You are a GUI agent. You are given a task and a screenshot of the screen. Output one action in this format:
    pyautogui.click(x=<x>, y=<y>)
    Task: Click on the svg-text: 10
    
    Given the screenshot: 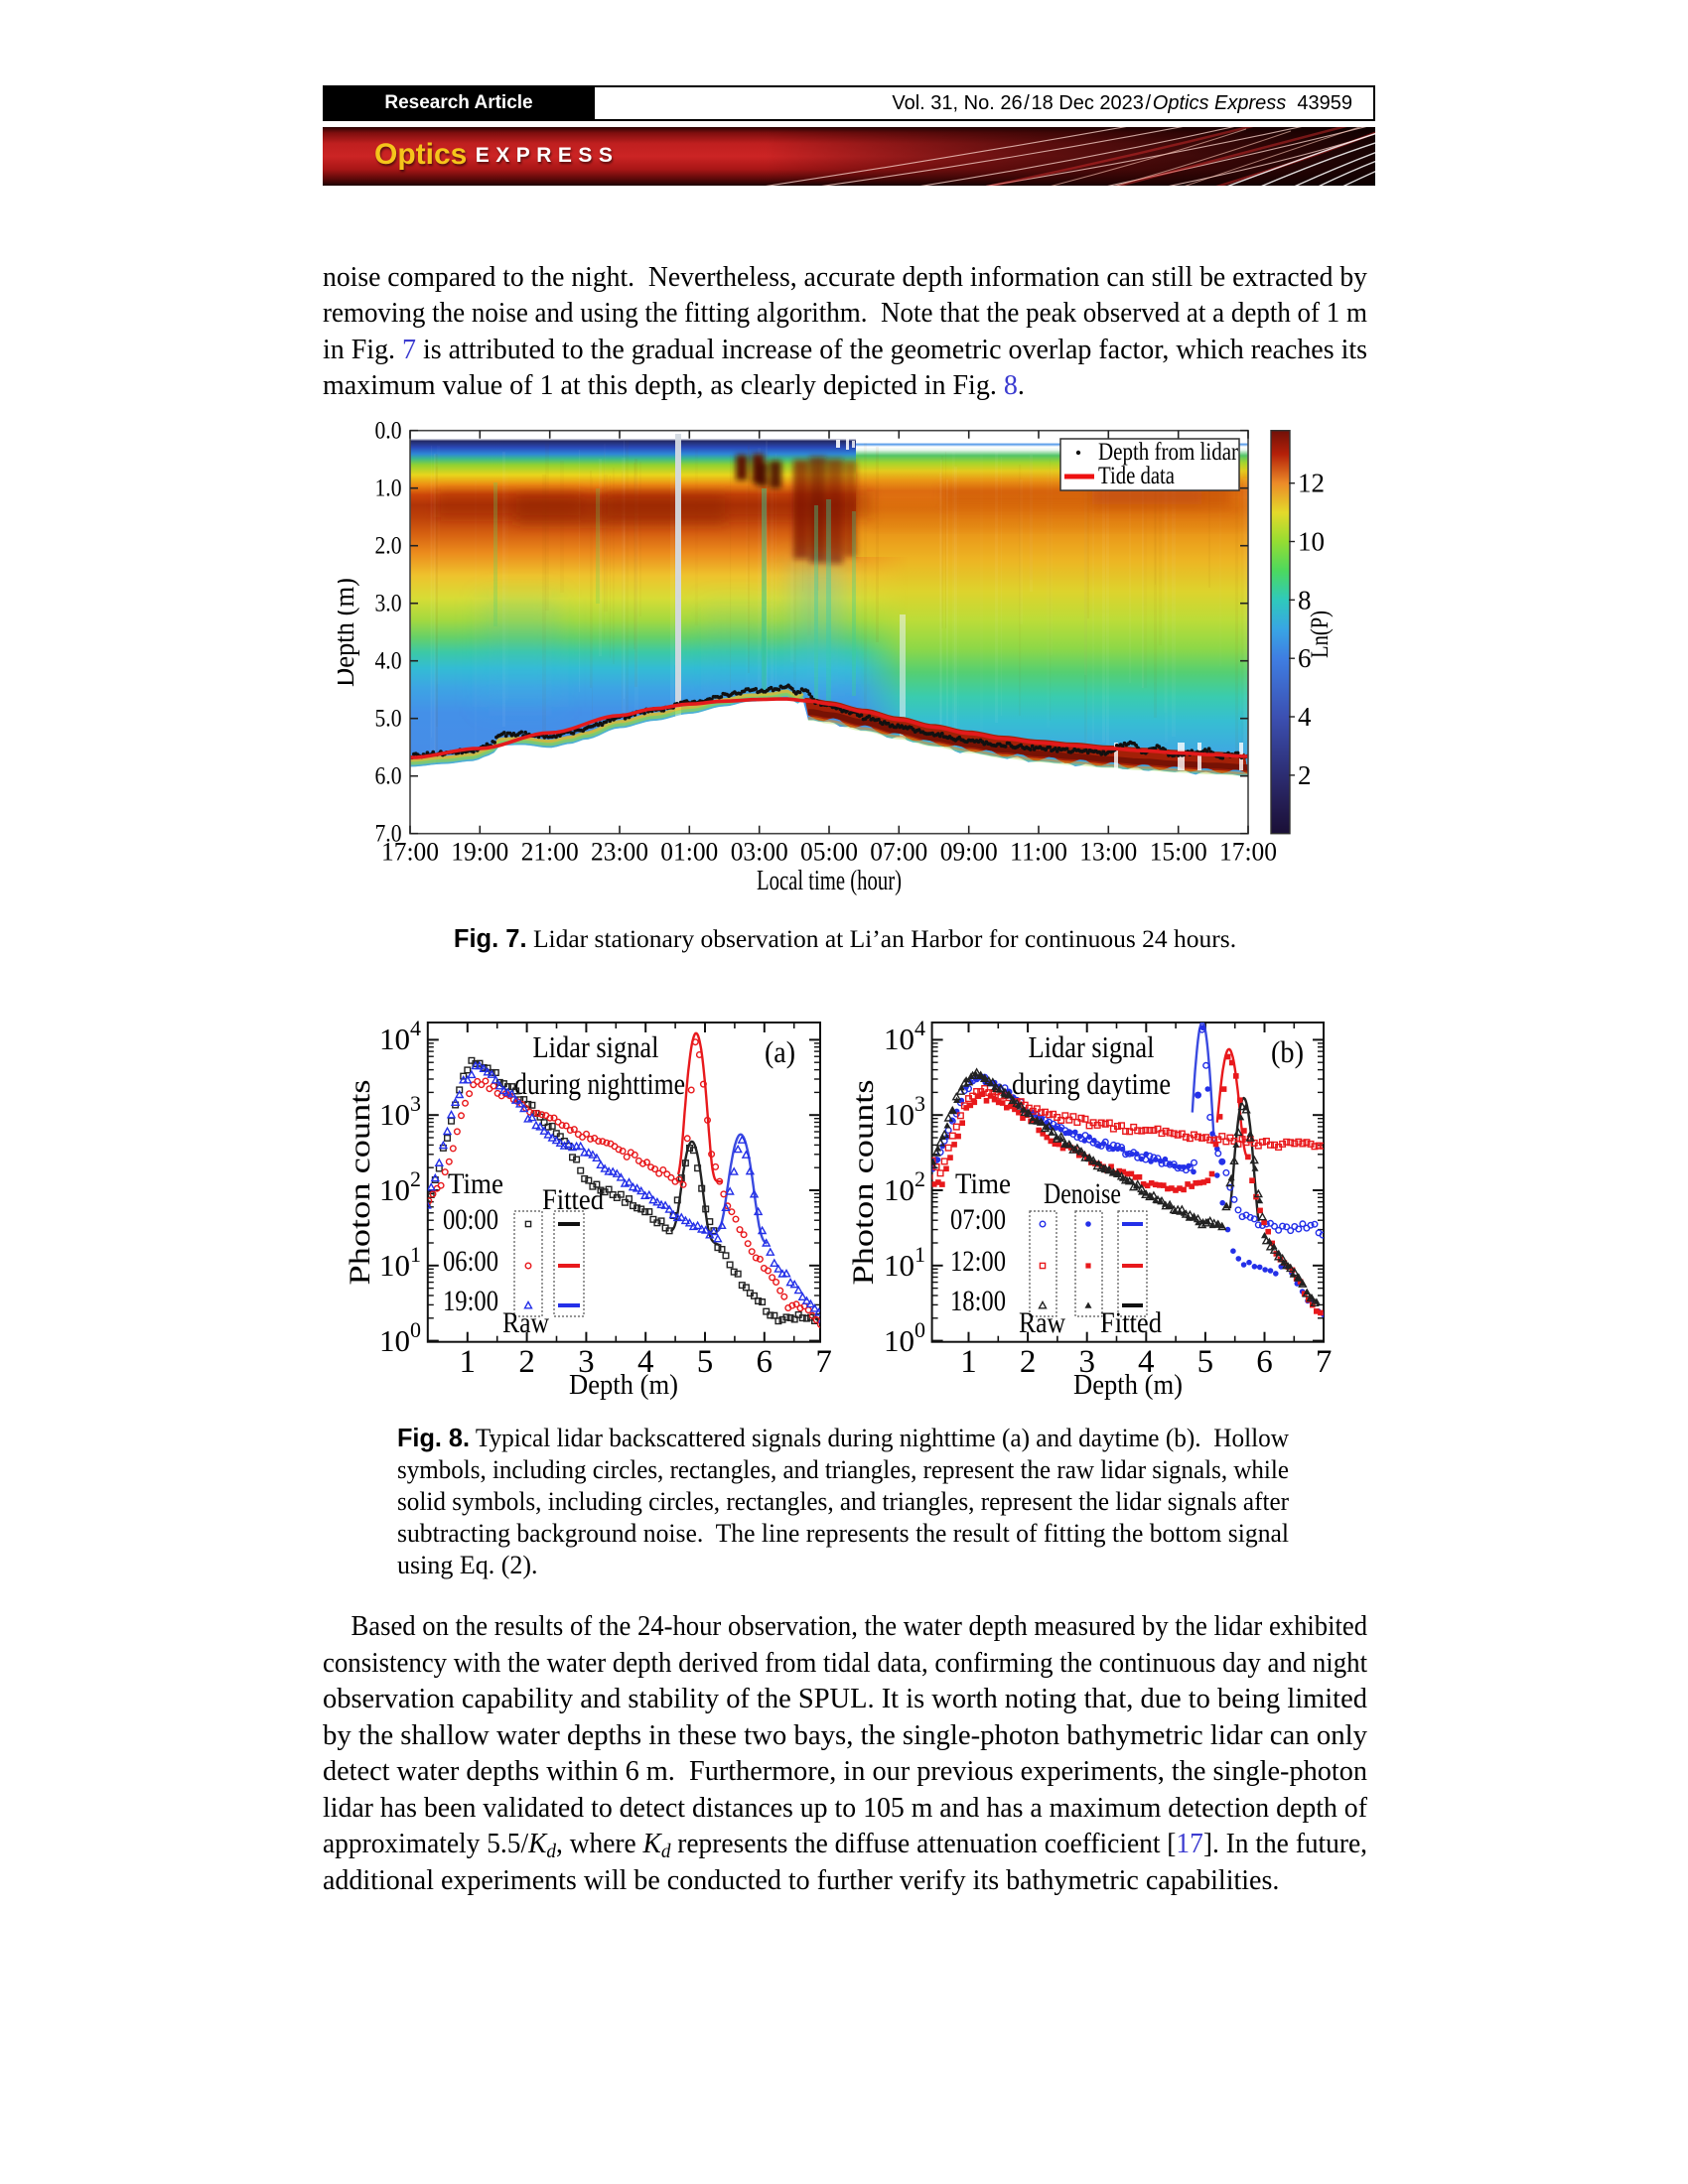 What is the action you would take?
    pyautogui.click(x=1311, y=542)
    